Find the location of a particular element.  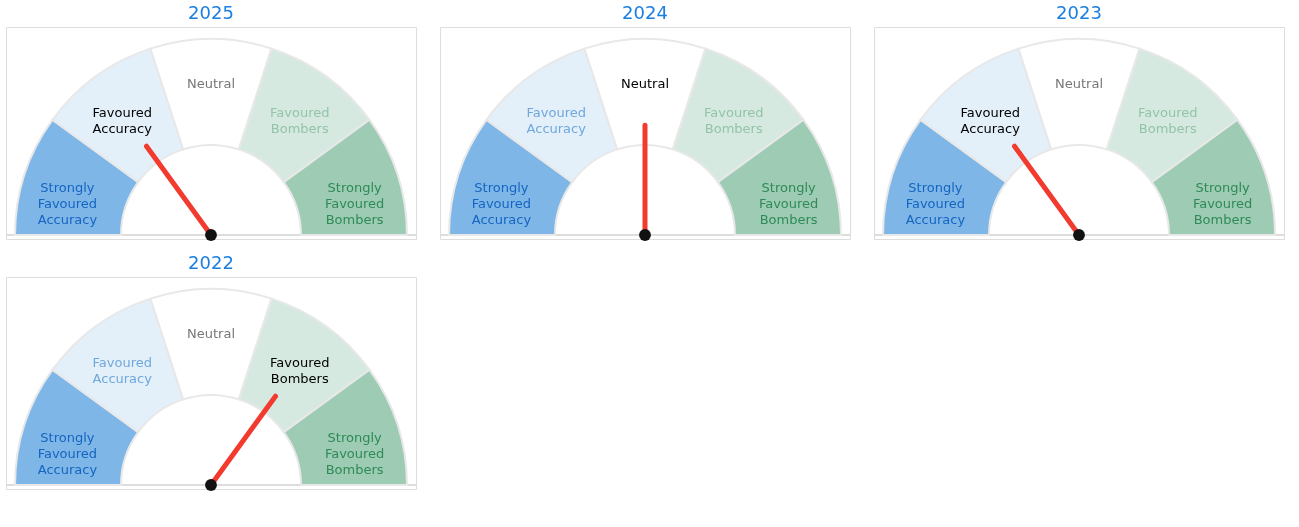

chart-title: 2023 is located at coordinates (1079, 12).